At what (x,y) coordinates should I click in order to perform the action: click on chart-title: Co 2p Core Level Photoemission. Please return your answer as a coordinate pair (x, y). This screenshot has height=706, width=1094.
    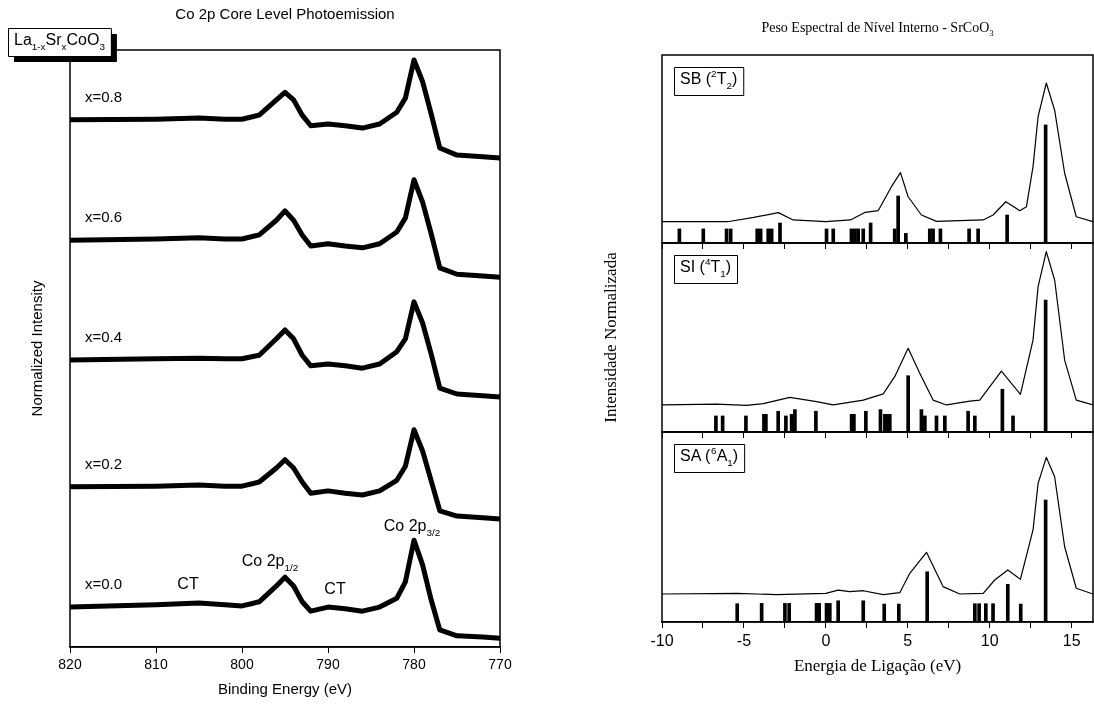
    Looking at the image, I should click on (285, 14).